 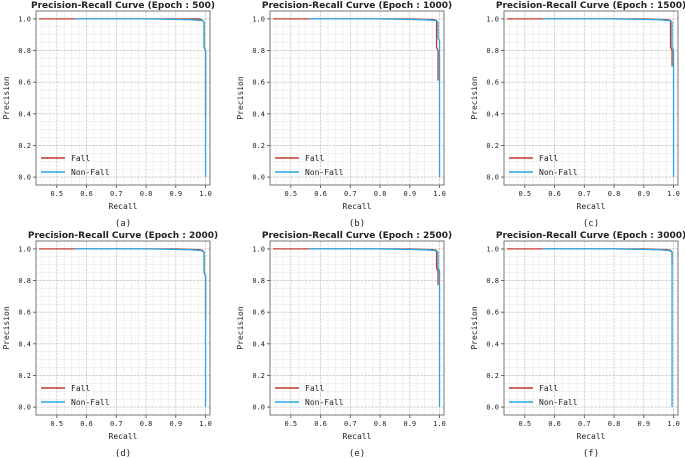 I want to click on chart-title: Precision-Recall Curve (Epoch : 2500), so click(x=357, y=236).